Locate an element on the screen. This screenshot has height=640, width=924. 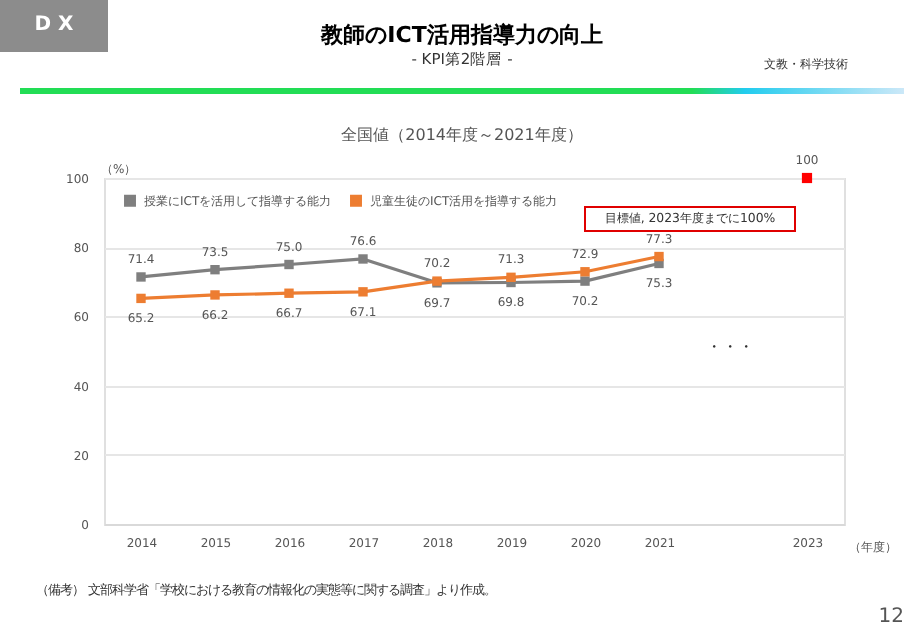
text: 12 is located at coordinates (891, 617).